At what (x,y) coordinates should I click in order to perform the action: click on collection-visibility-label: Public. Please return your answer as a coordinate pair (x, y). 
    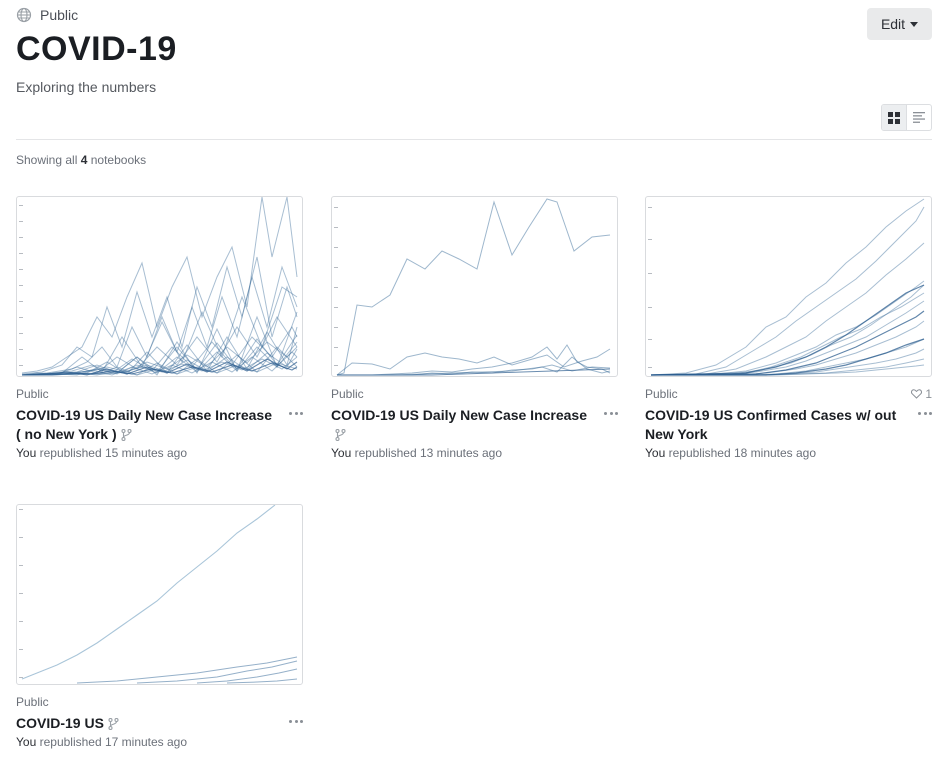
    Looking at the image, I should click on (59, 15).